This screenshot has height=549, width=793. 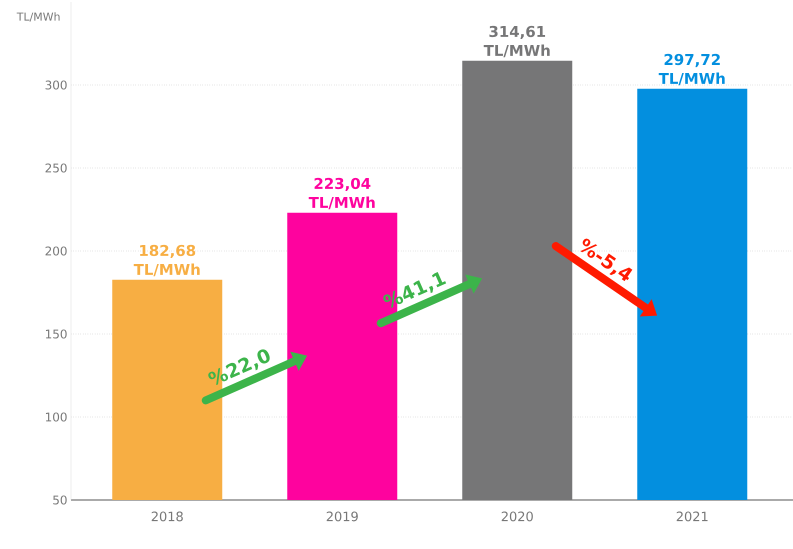 What do you see at coordinates (60, 500) in the screenshot?
I see `y-tick-label: 50` at bounding box center [60, 500].